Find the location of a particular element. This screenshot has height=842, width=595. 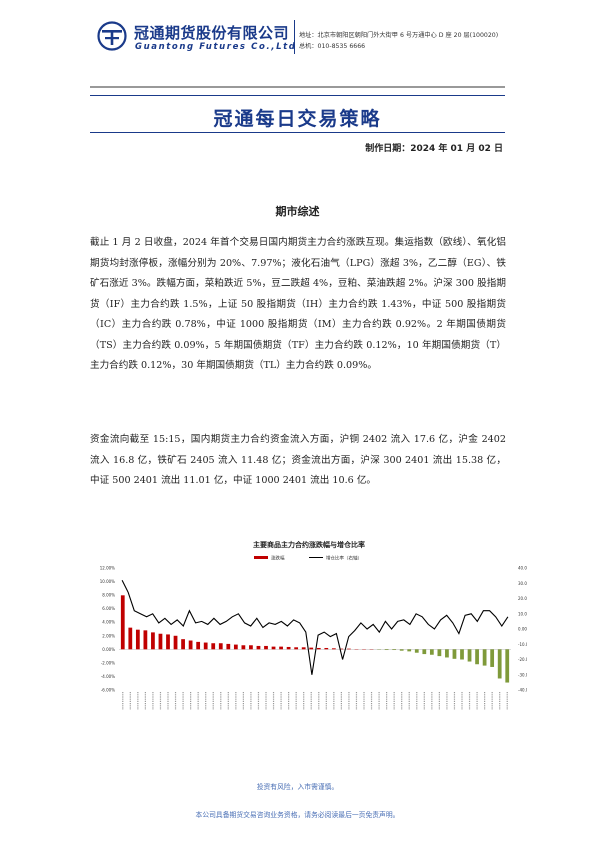

risk-warning: 投资有风险，入市需谨慎。 is located at coordinates (297, 787).